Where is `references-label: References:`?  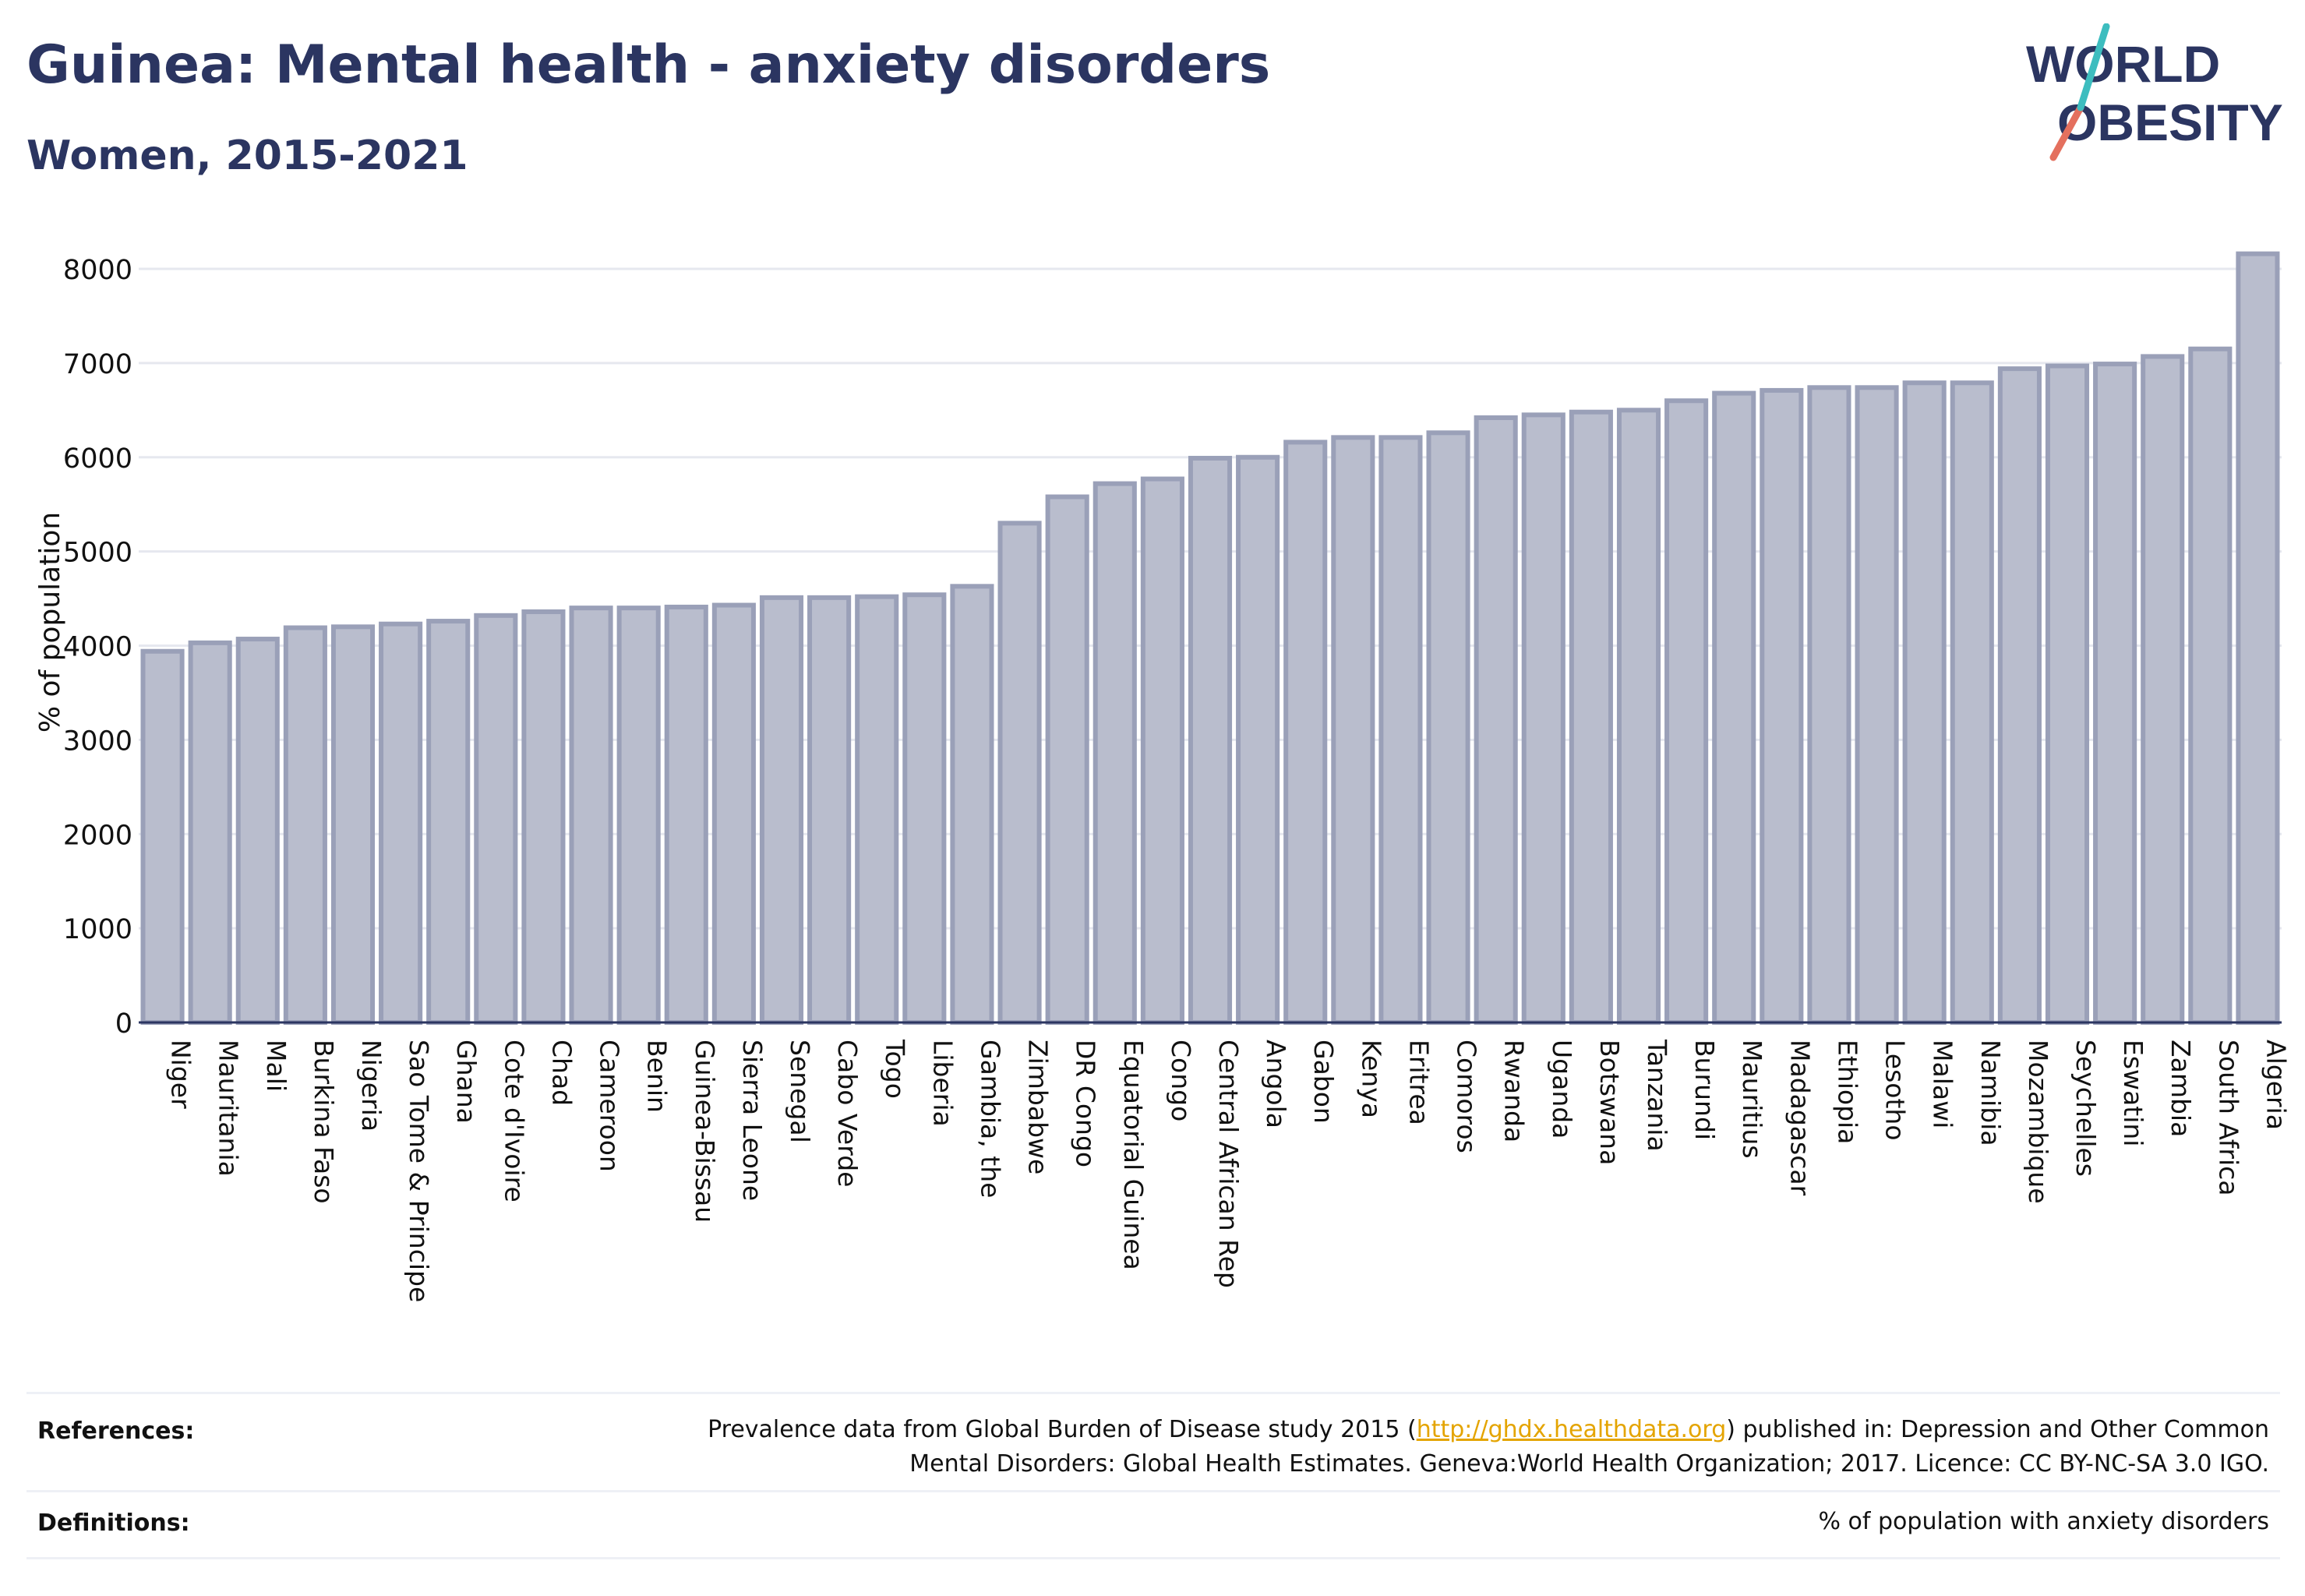 references-label: References: is located at coordinates (116, 1431).